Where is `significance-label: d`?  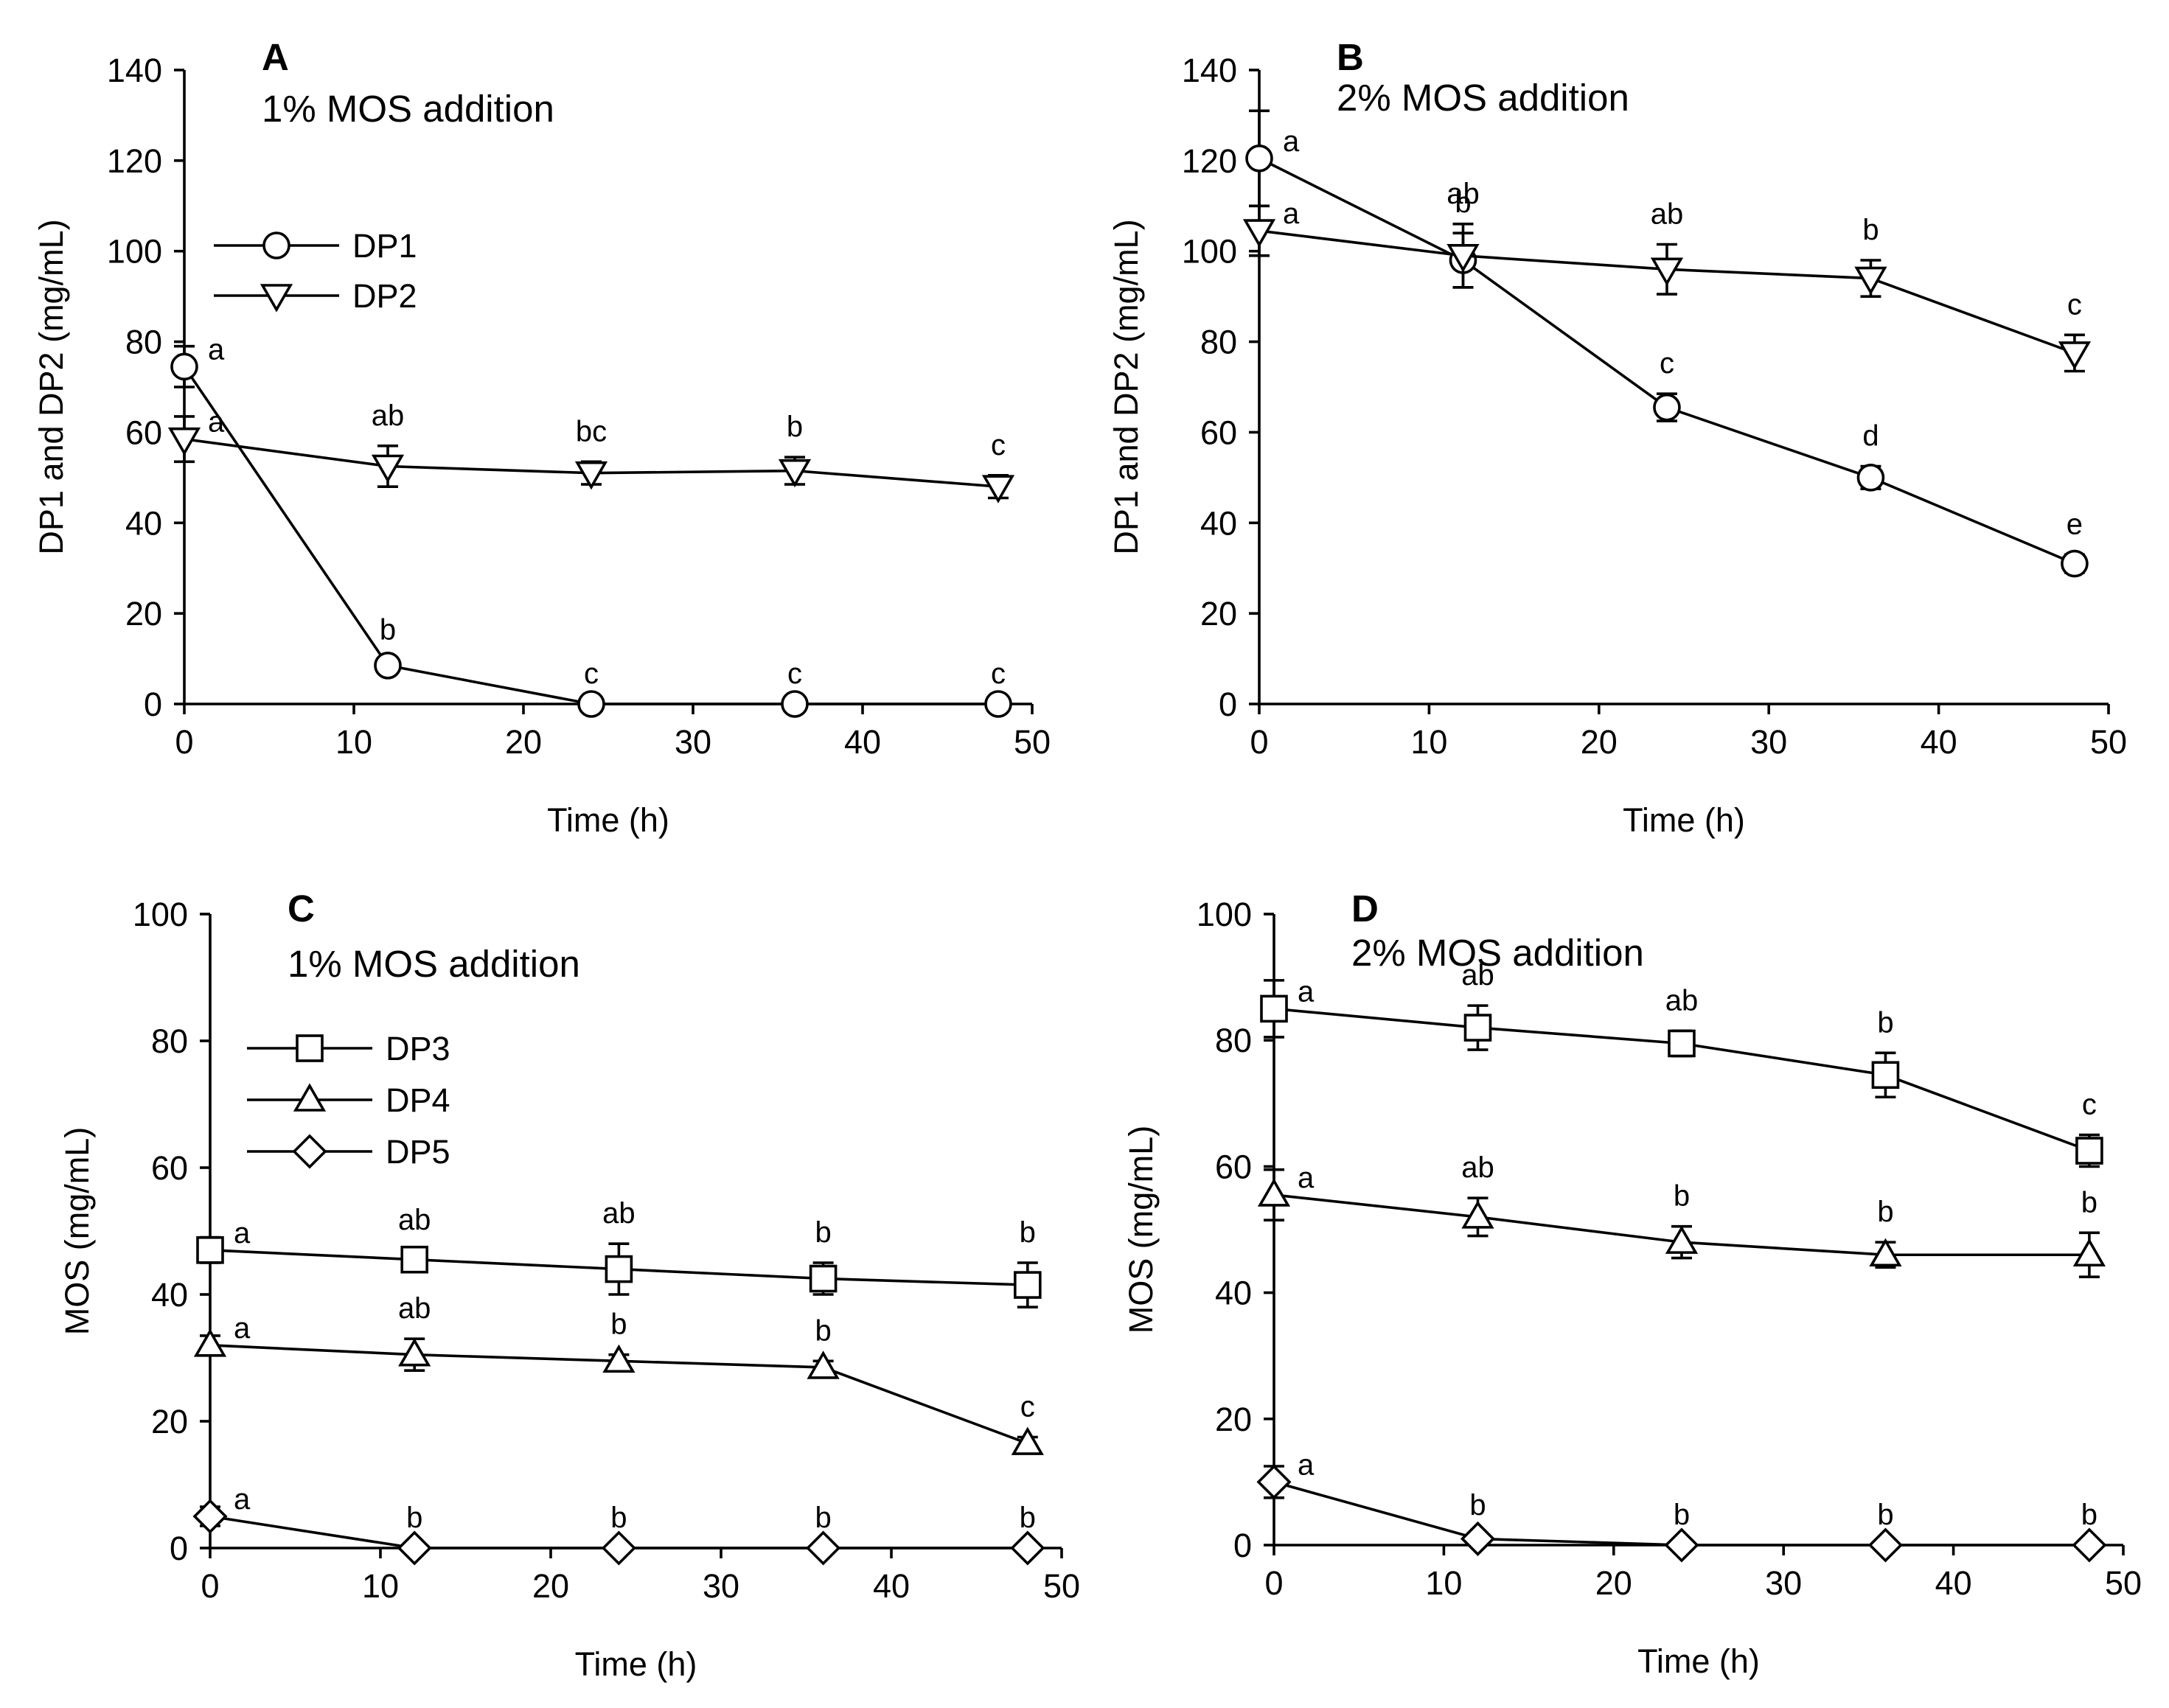 significance-label: d is located at coordinates (1871, 436).